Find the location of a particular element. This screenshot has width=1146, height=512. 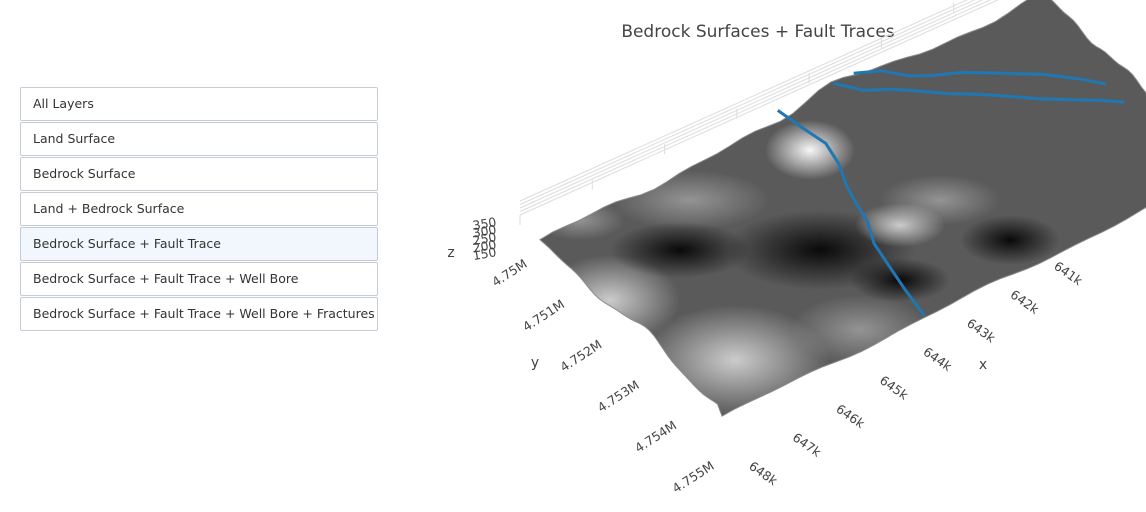

layer-button-bedrock-surface: Bedrock Surface is located at coordinates (199, 174).